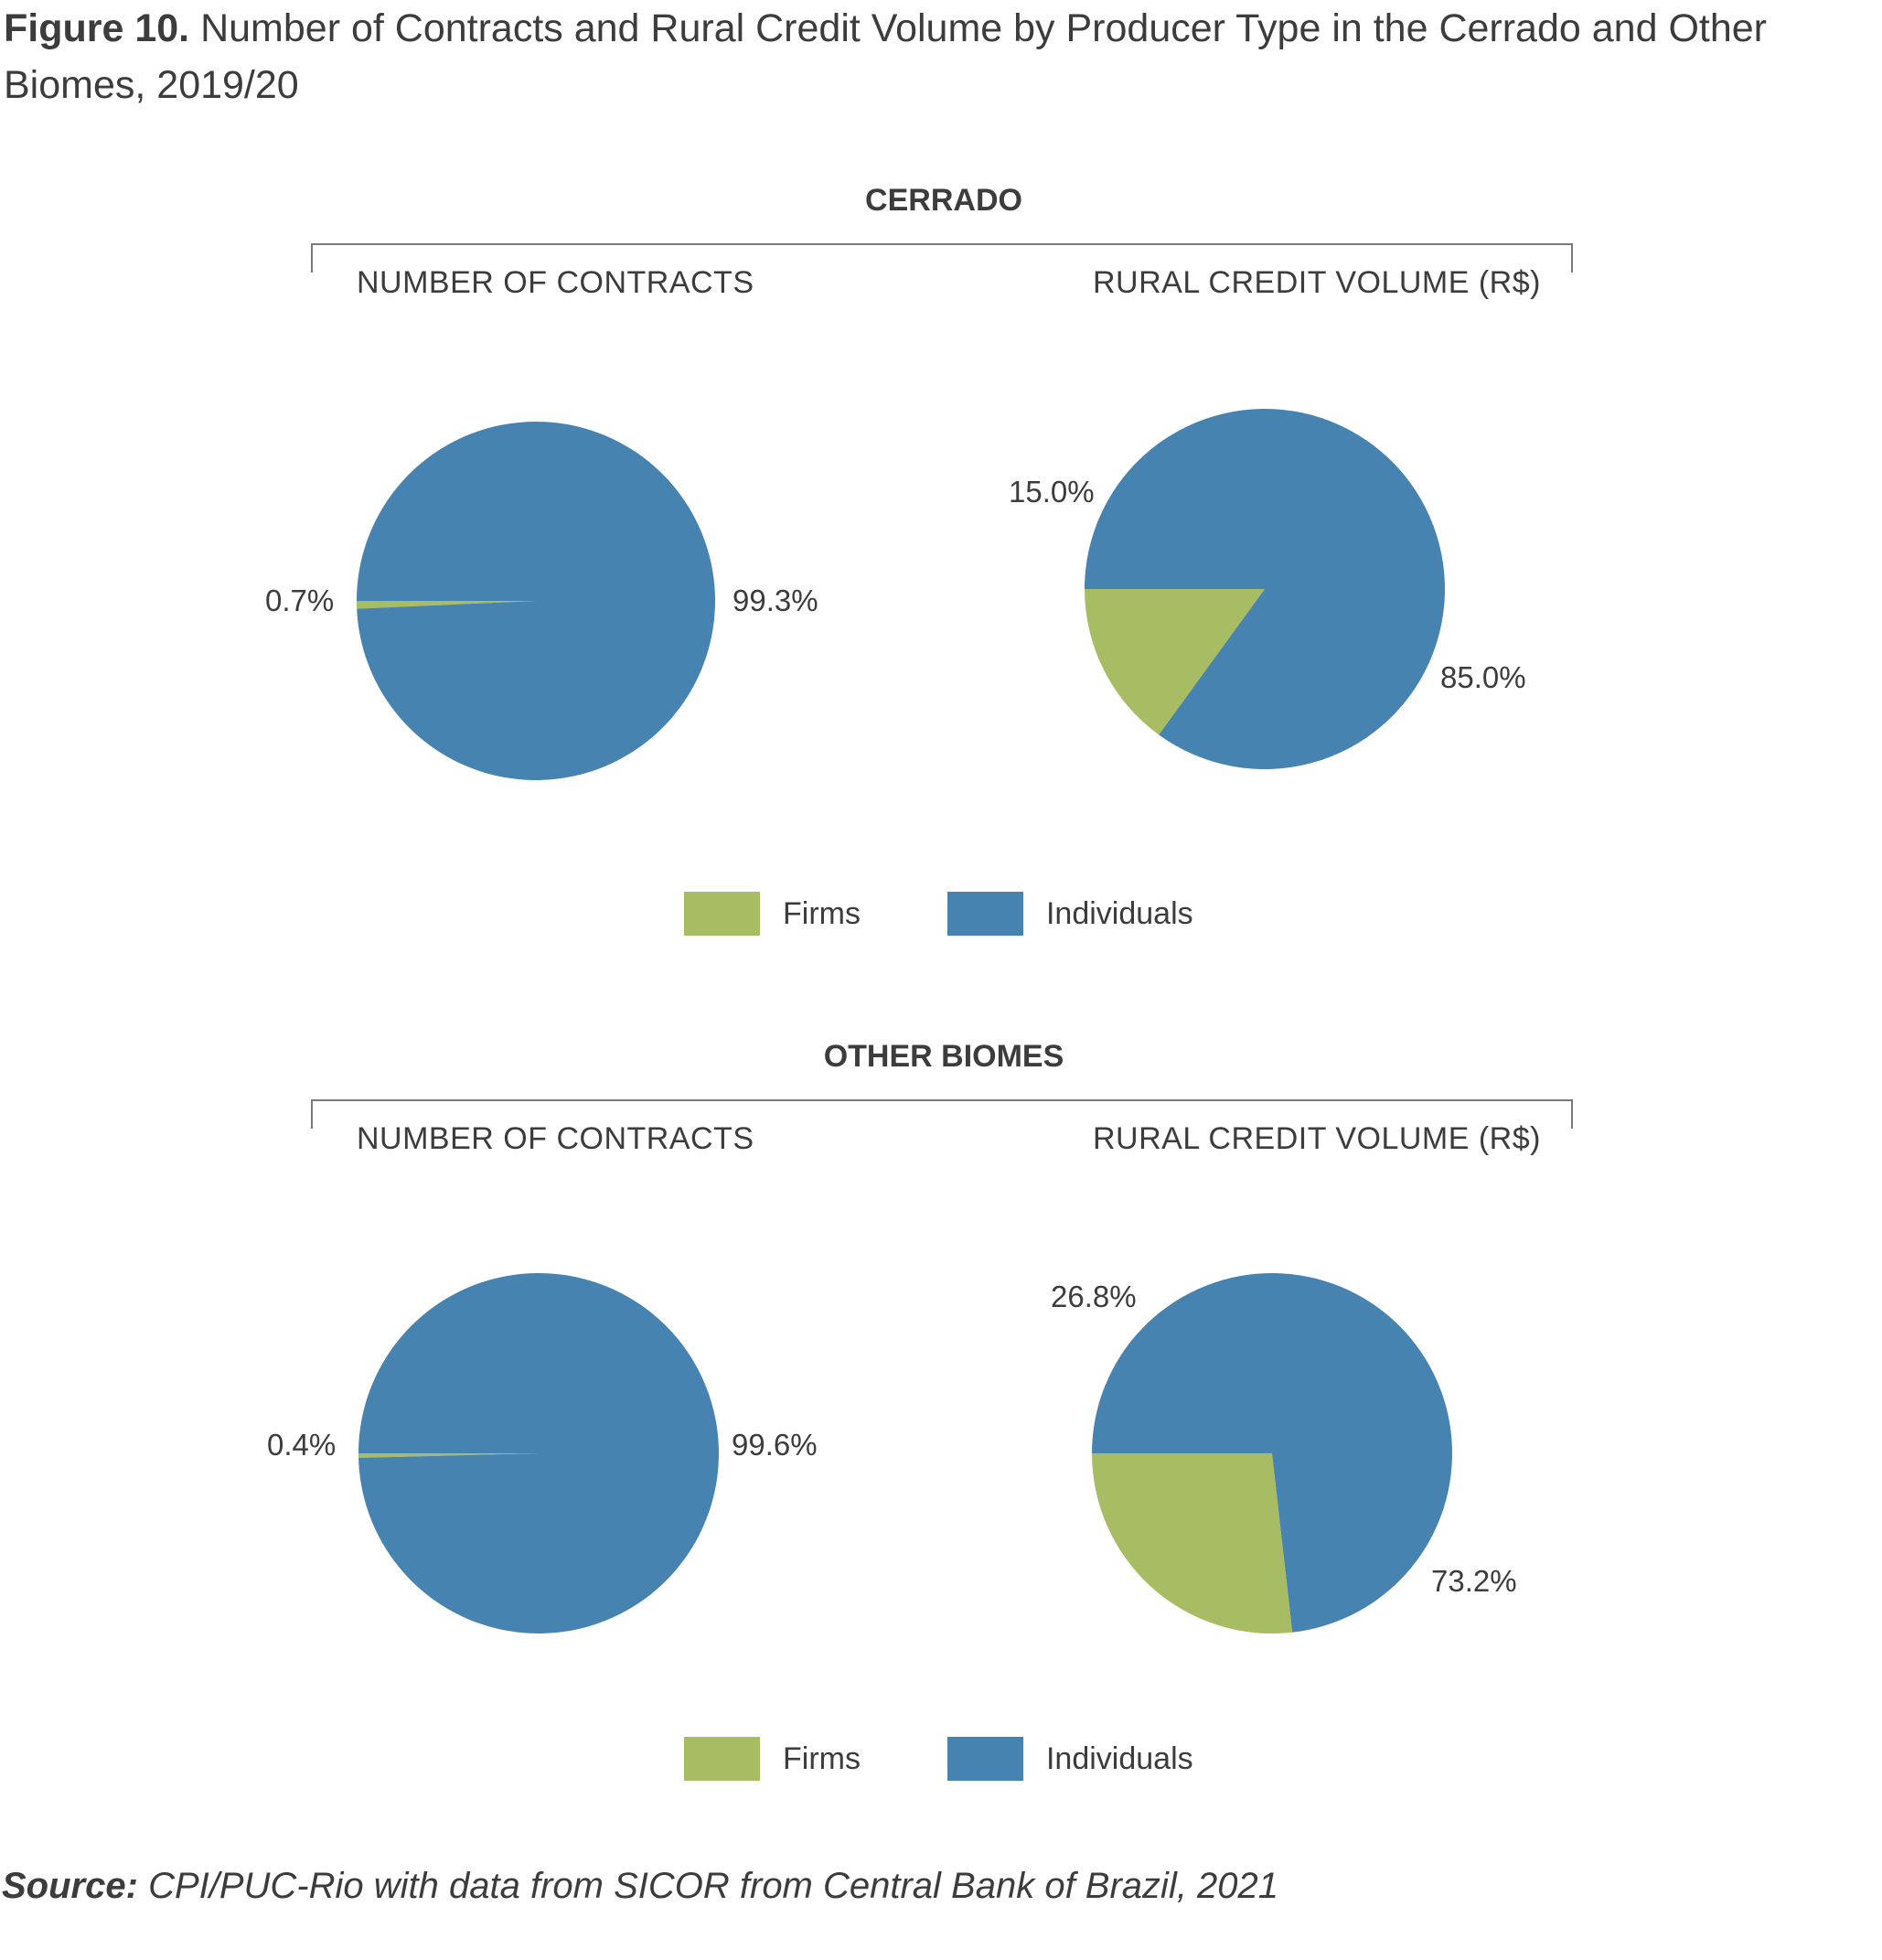  Describe the element at coordinates (775, 1445) in the screenshot. I see `pie-data-label-individuals: 99.6%` at that location.